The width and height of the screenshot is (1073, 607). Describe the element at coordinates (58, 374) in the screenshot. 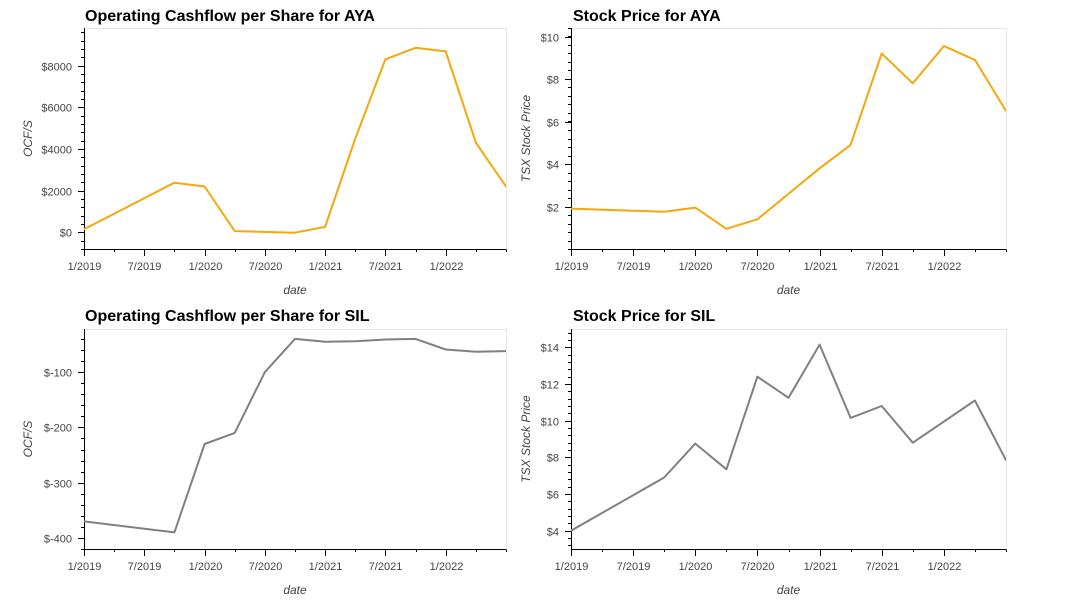

I see `y-tick-label: $-100` at that location.